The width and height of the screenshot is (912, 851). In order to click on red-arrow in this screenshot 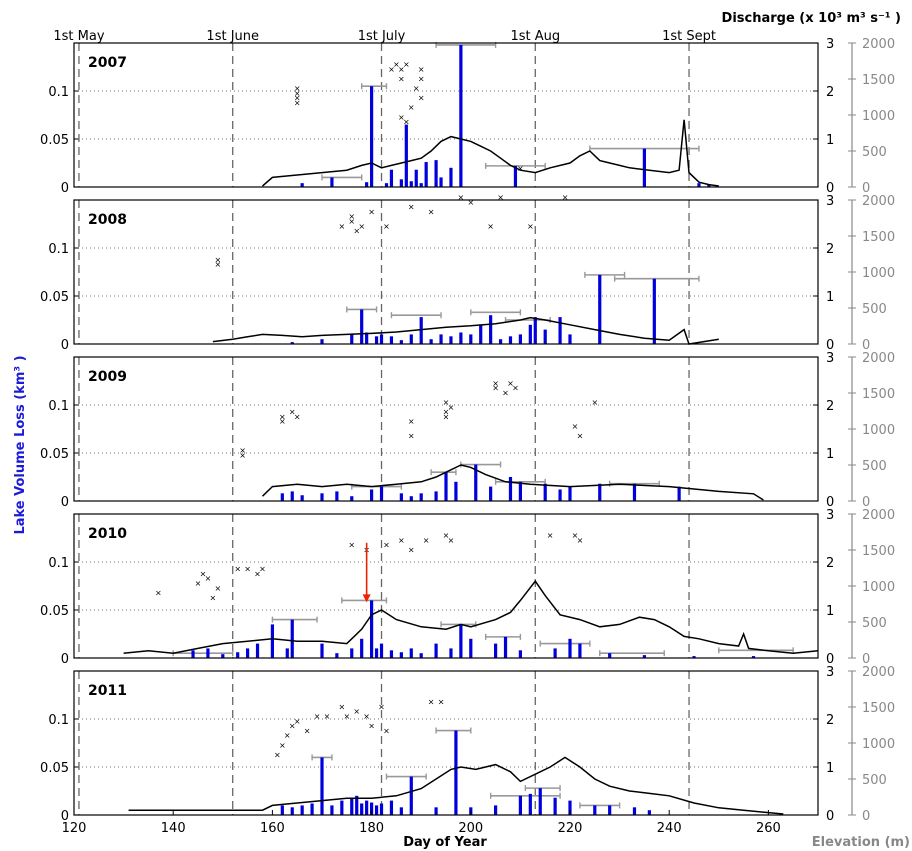, I will do `click(366, 572)`.